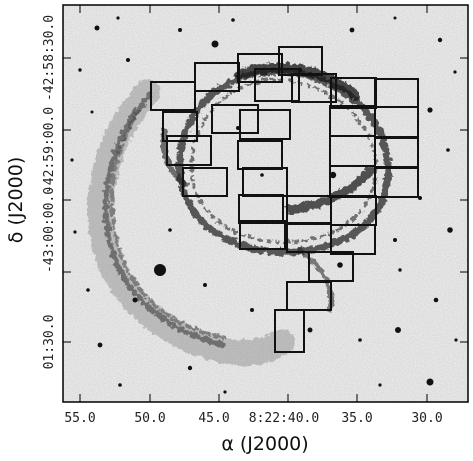 The image size is (473, 461). I want to click on y-axis-title: δ (J2000), so click(16, 200).